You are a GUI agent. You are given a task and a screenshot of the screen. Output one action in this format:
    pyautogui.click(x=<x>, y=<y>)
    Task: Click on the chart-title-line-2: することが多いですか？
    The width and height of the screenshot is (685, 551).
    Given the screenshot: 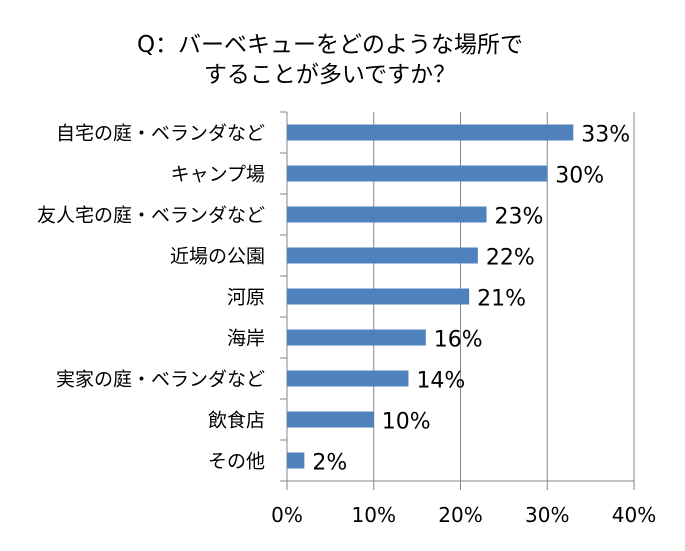 What is the action you would take?
    pyautogui.click(x=330, y=75)
    